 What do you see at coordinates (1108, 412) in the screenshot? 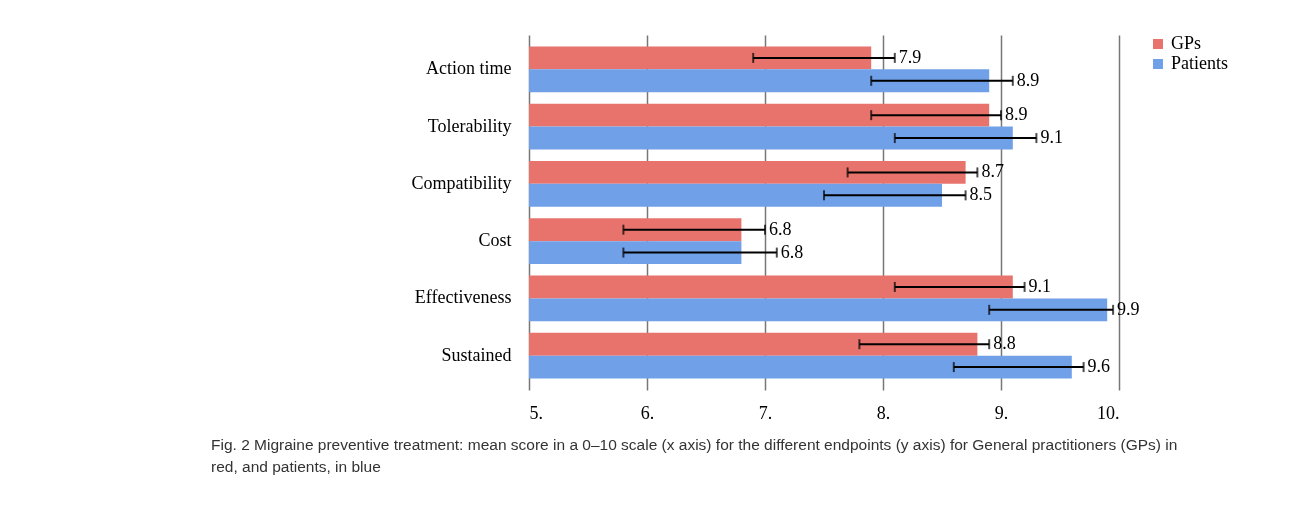
I see `x-tick-label: 10.` at bounding box center [1108, 412].